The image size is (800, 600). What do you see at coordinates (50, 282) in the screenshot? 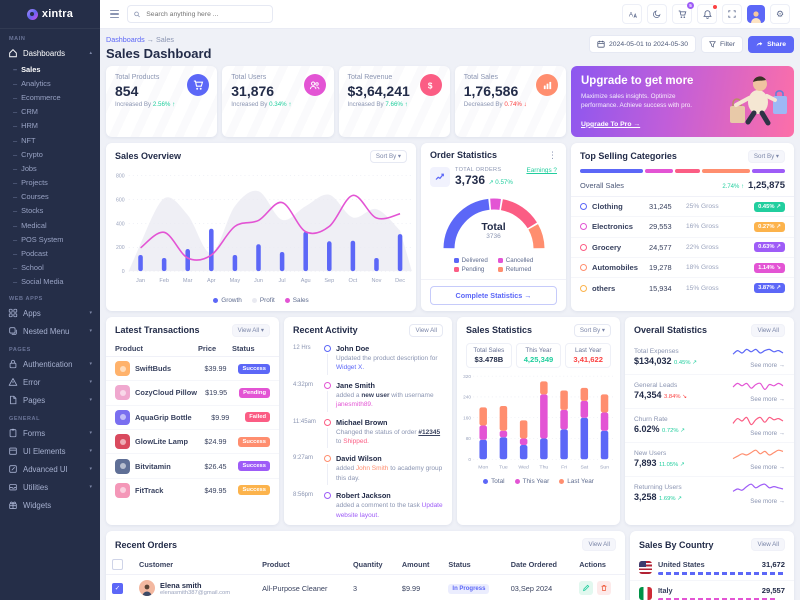
I see `sidebar-subitem-social-media: – Social Media` at bounding box center [50, 282].